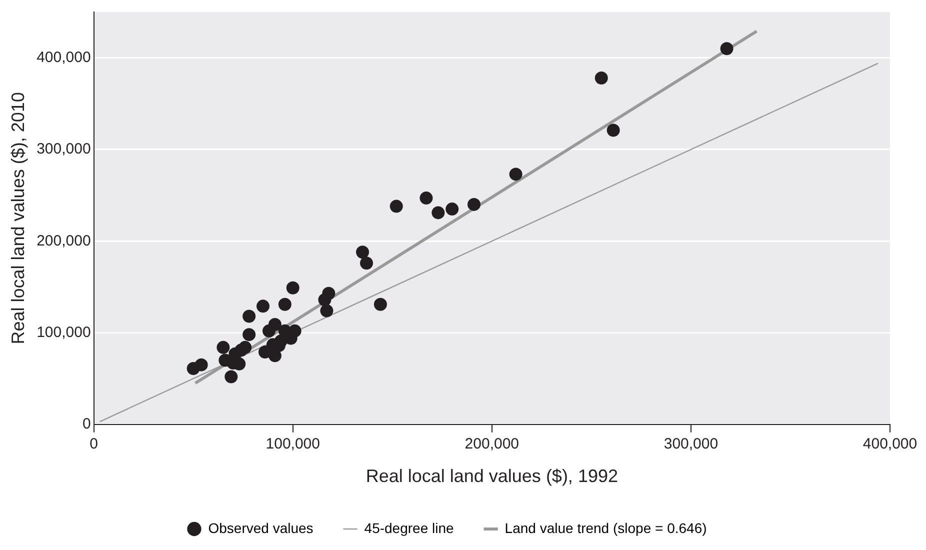 The image size is (926, 550). Describe the element at coordinates (63, 57) in the screenshot. I see `y-tick-label: 400,000` at that location.